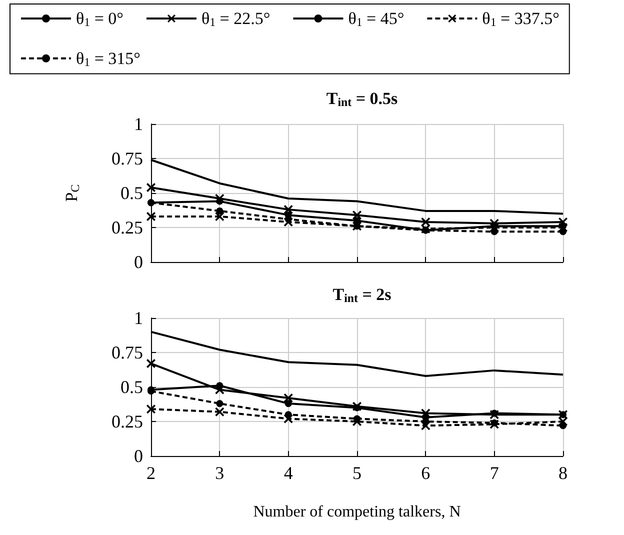  I want to click on x-tick-label: 3, so click(219, 473).